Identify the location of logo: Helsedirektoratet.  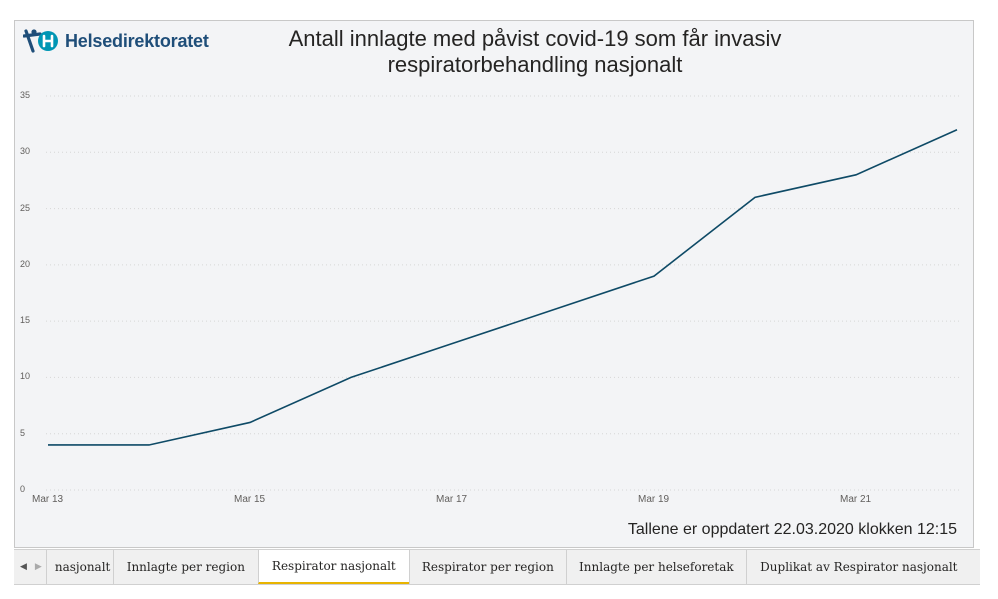
(116, 41).